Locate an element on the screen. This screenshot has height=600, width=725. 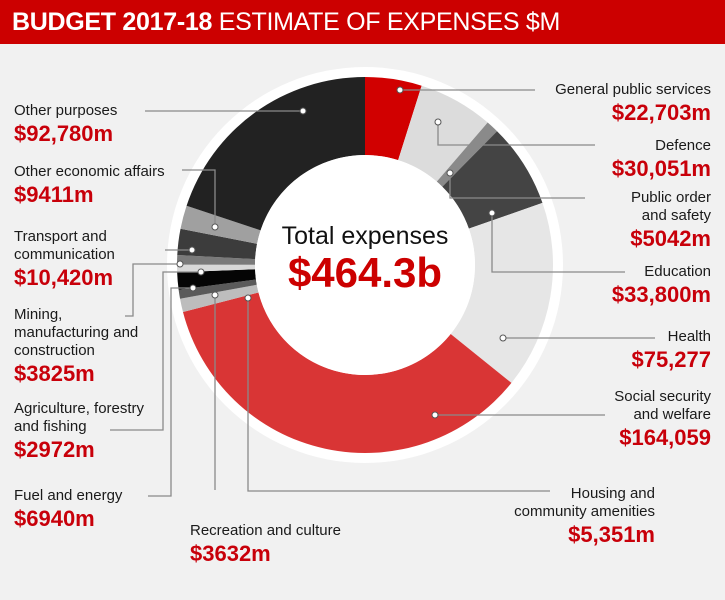
label-text: General public services is located at coordinates (633, 89).